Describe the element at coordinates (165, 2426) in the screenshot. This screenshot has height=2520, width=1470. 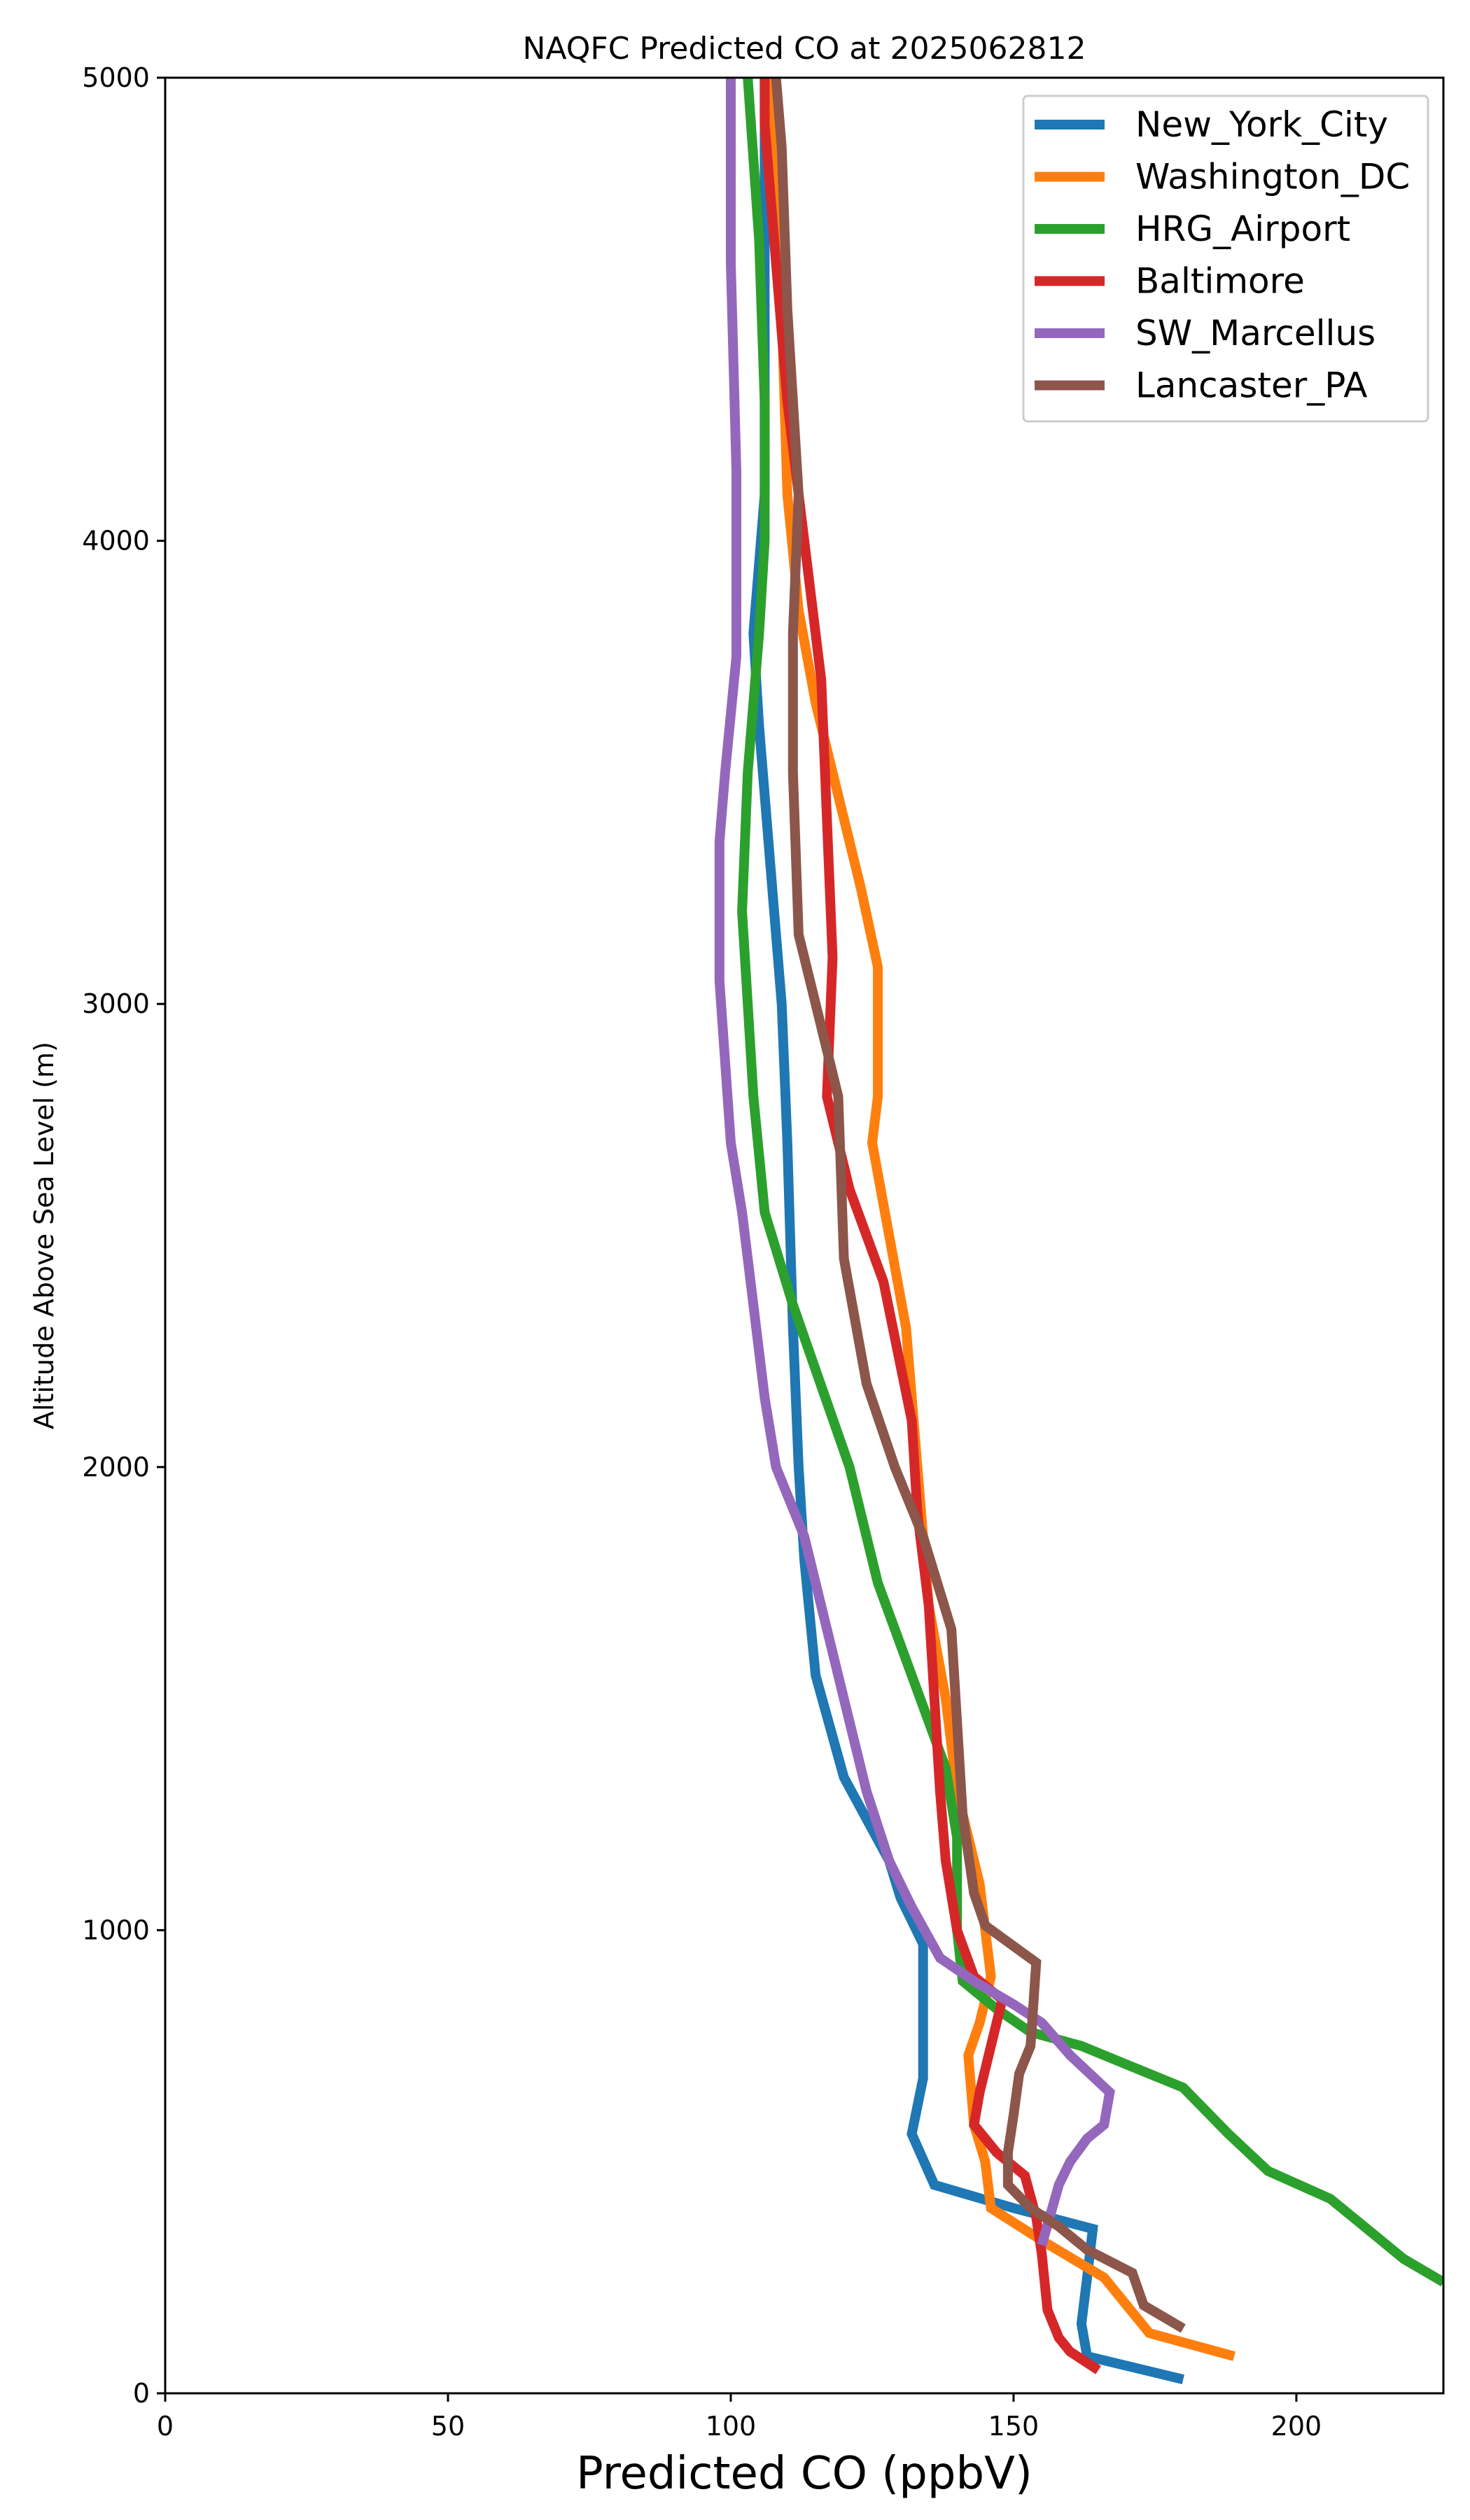
I see `x-tick-label: 0` at that location.